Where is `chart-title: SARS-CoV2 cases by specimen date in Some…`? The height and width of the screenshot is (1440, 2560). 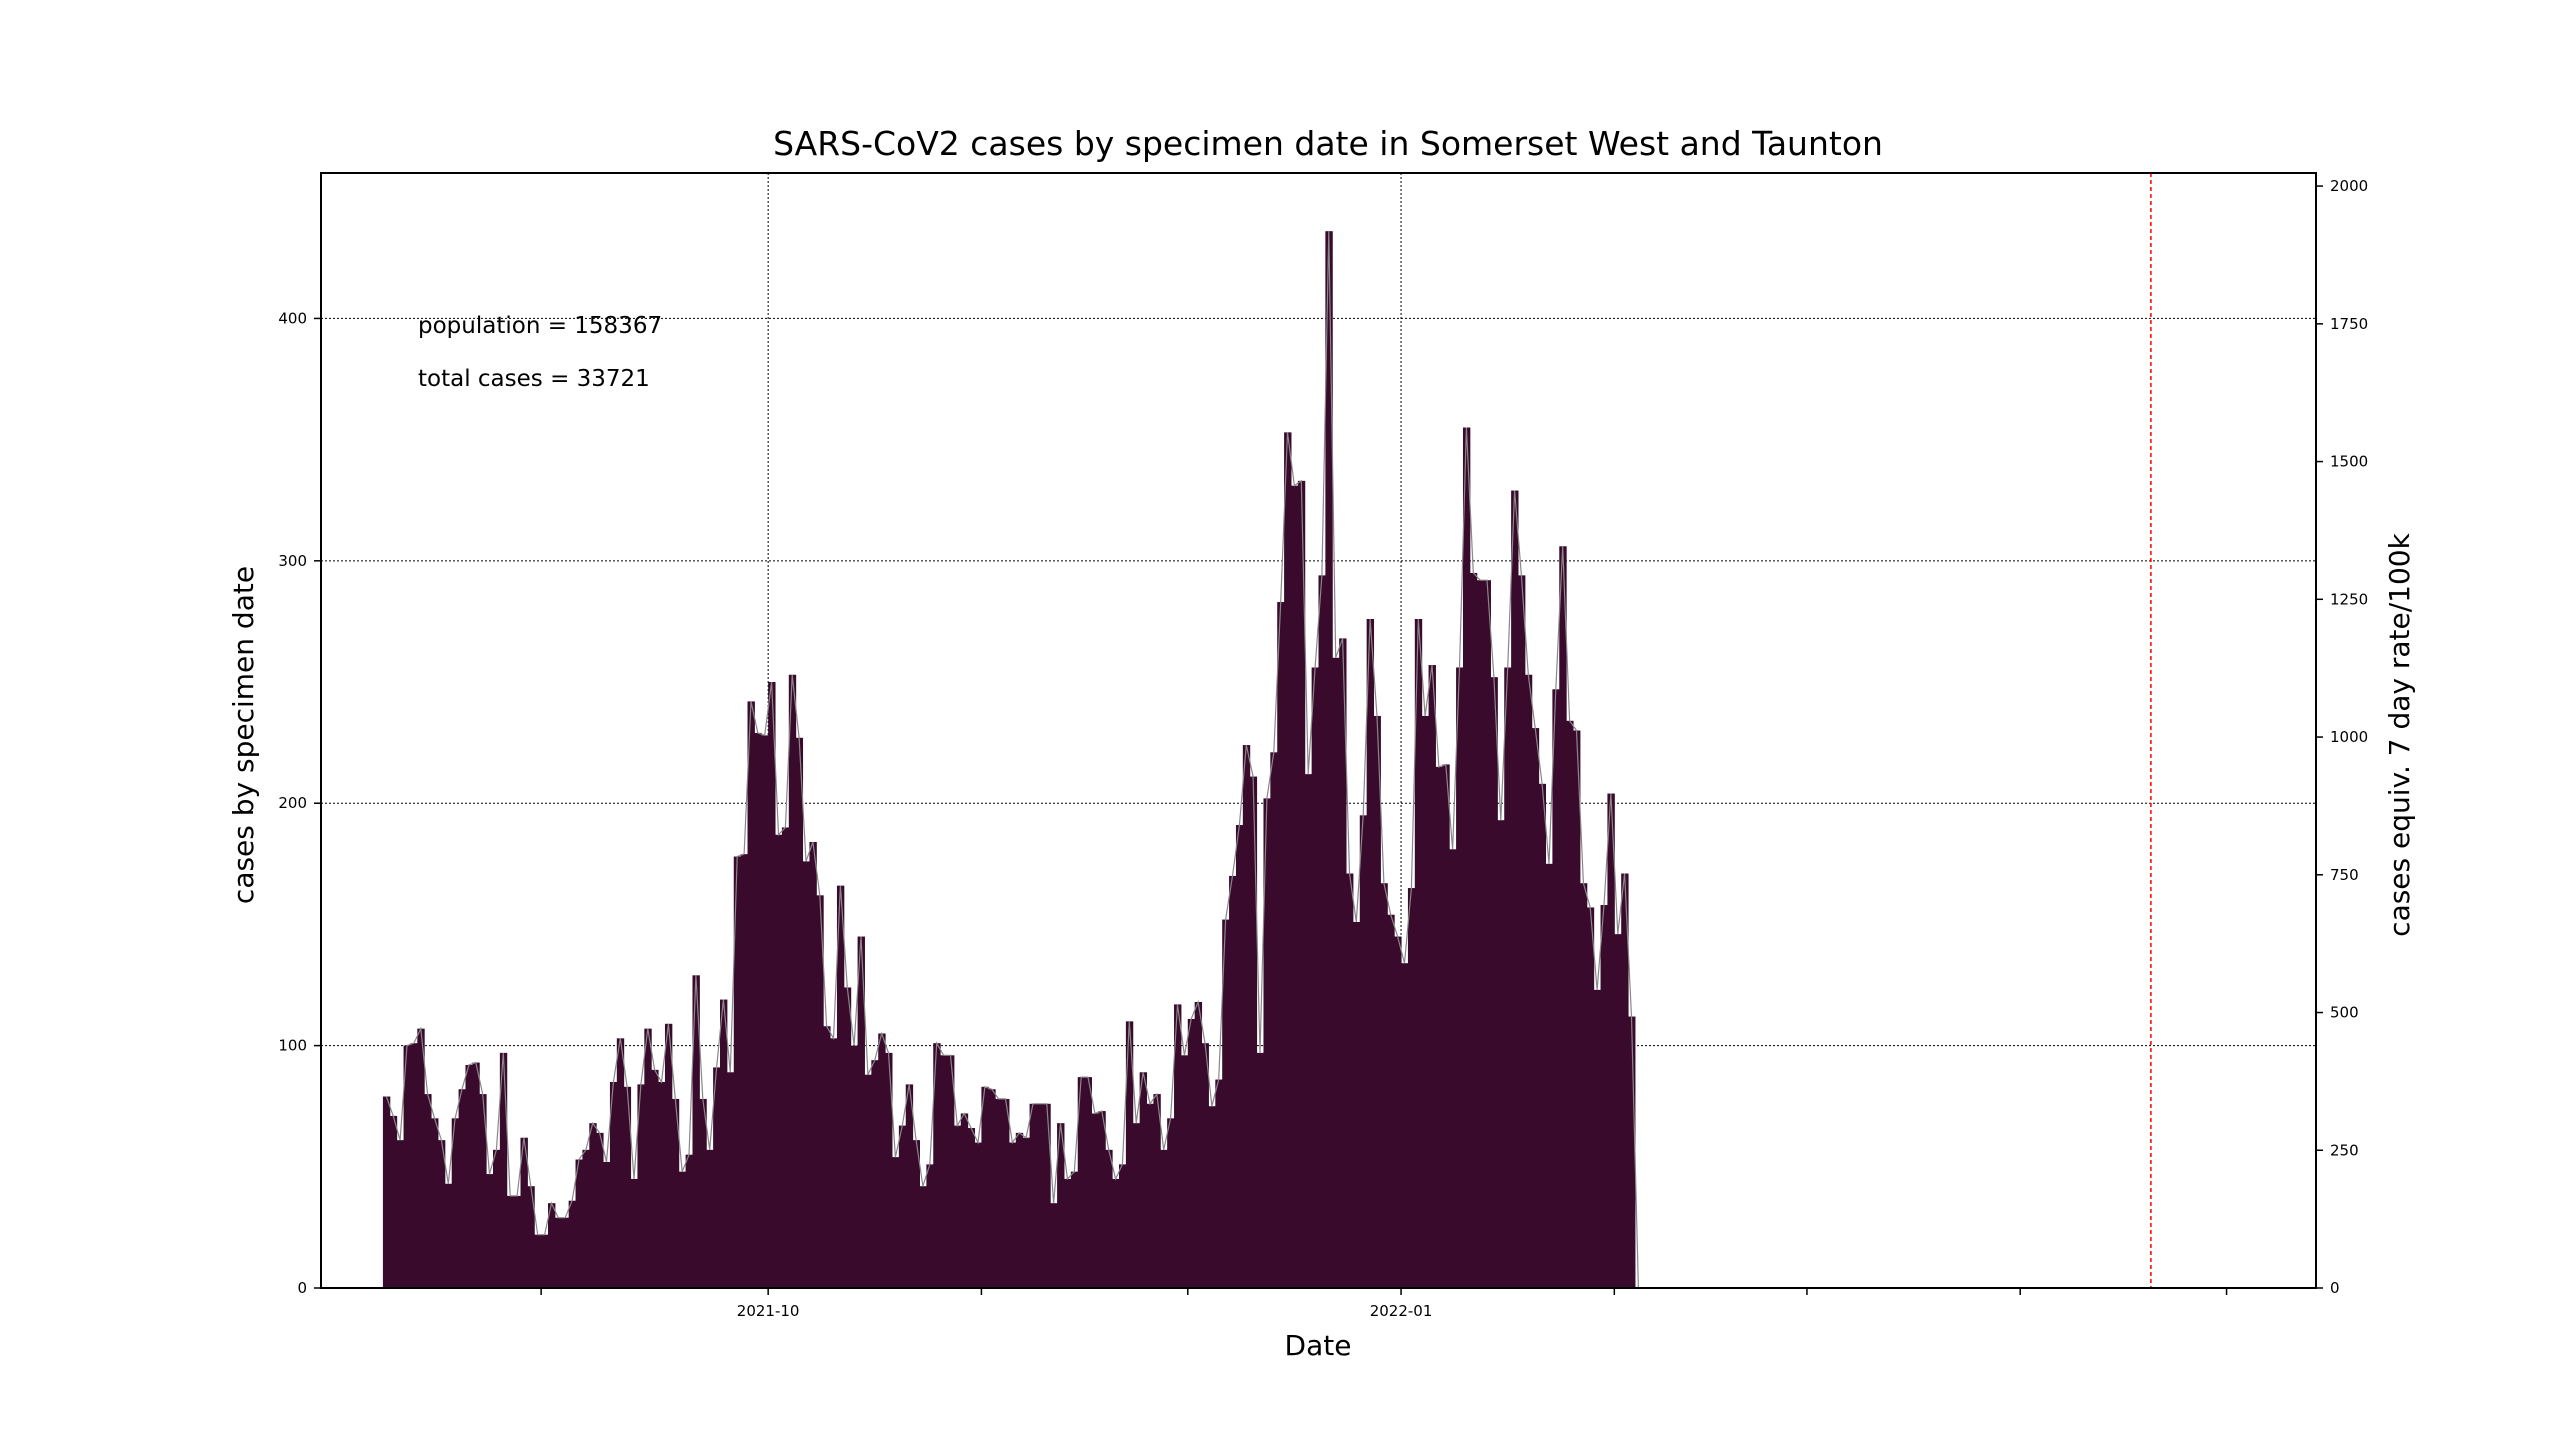
chart-title: SARS-CoV2 cases by specimen date in Some… is located at coordinates (1328, 143).